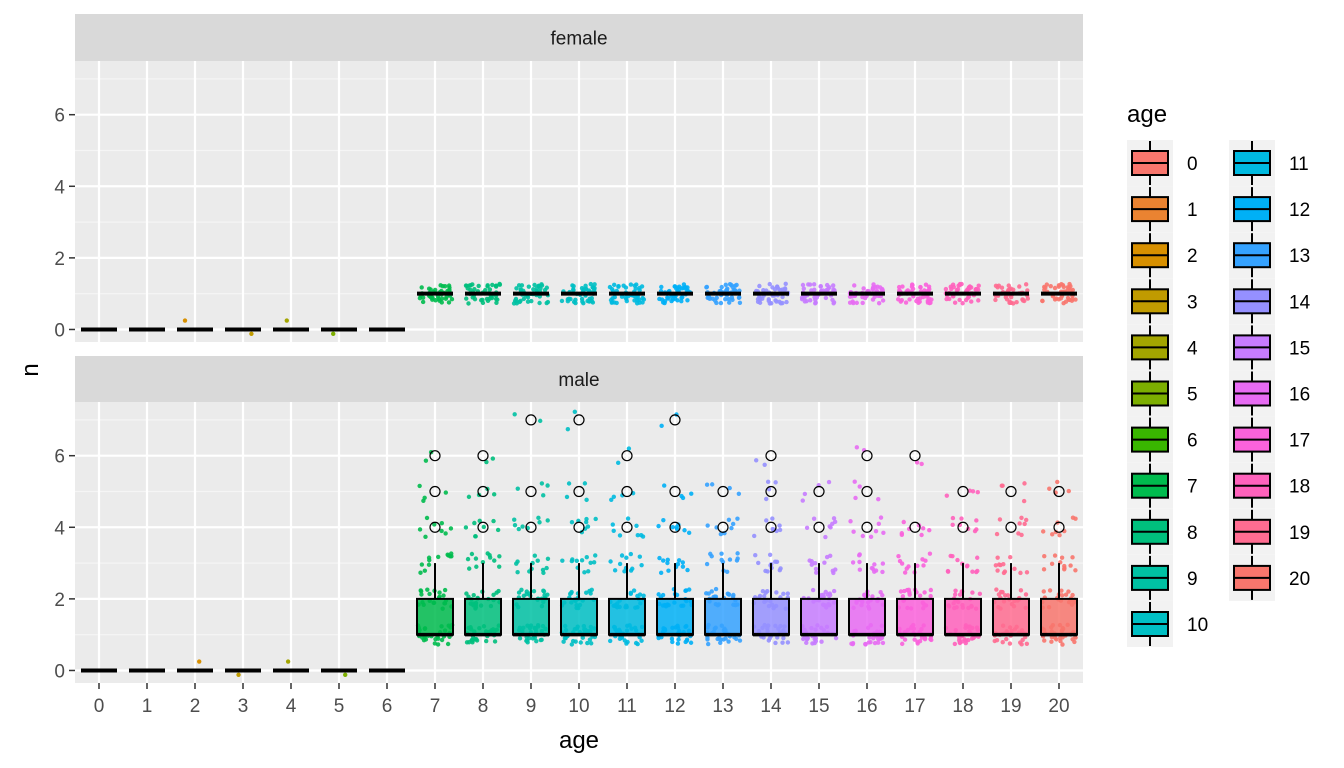 Image resolution: width=1344 pixels, height=768 pixels. What do you see at coordinates (1299, 395) in the screenshot?
I see `legend-entry-label: 16` at bounding box center [1299, 395].